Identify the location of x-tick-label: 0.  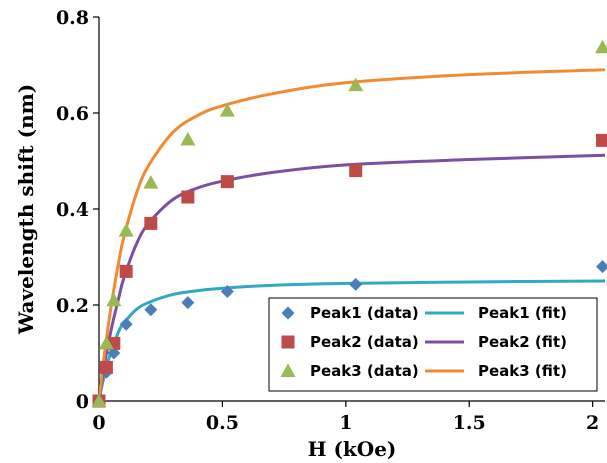
(98, 423).